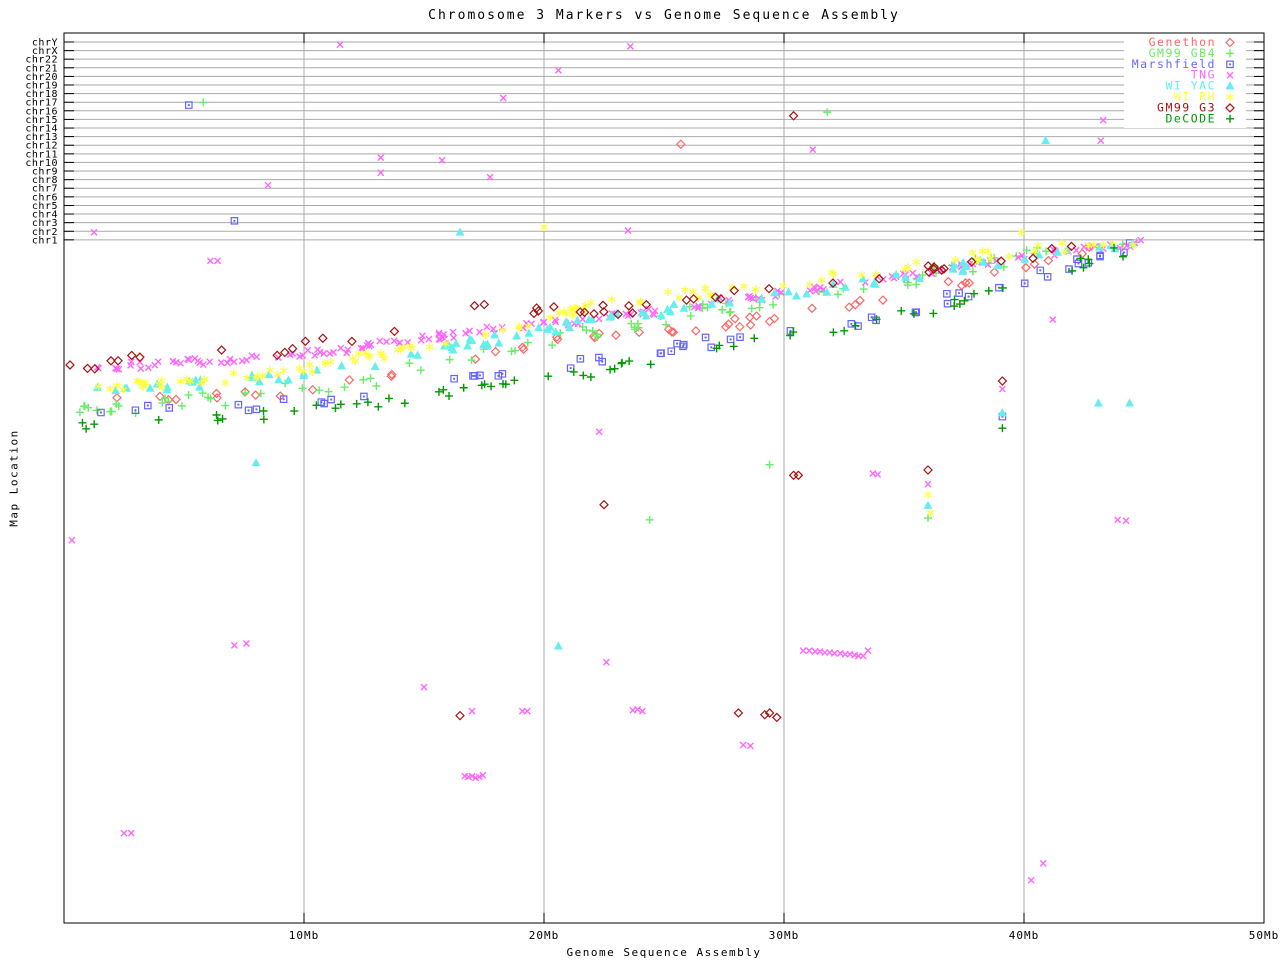 The height and width of the screenshot is (960, 1280). Describe the element at coordinates (45, 42) in the screenshot. I see `y-tick-label-chrY: chrY` at that location.